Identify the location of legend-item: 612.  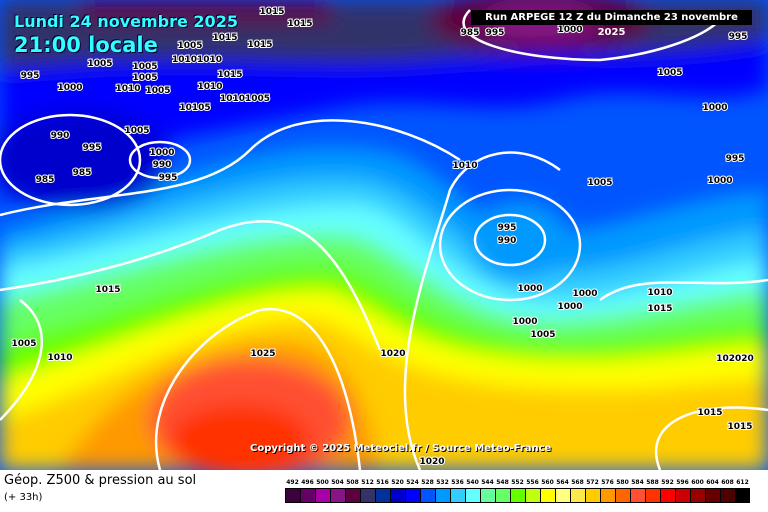
(742, 491).